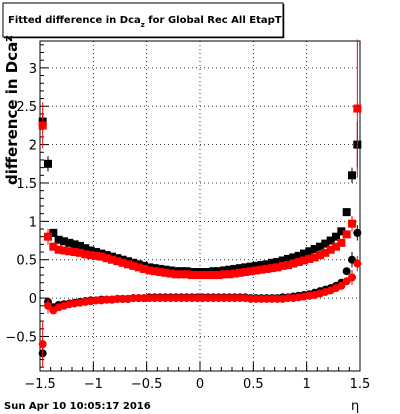 The image size is (400, 414). Describe the element at coordinates (33, 69) in the screenshot. I see `y-tick-label: 3` at that location.